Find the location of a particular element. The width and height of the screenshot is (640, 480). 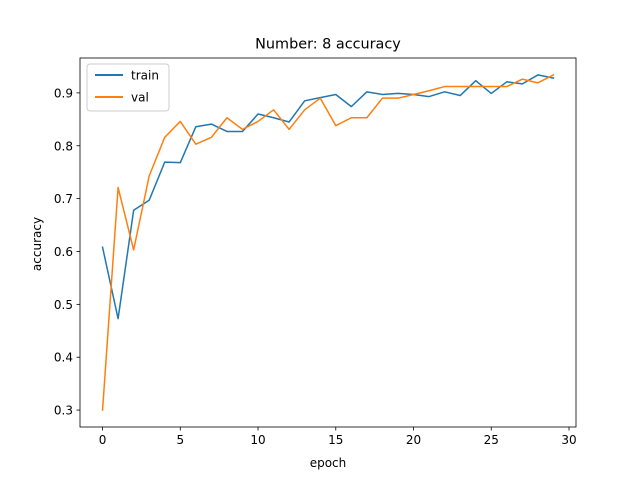

x-tick-label: 0 is located at coordinates (103, 440).